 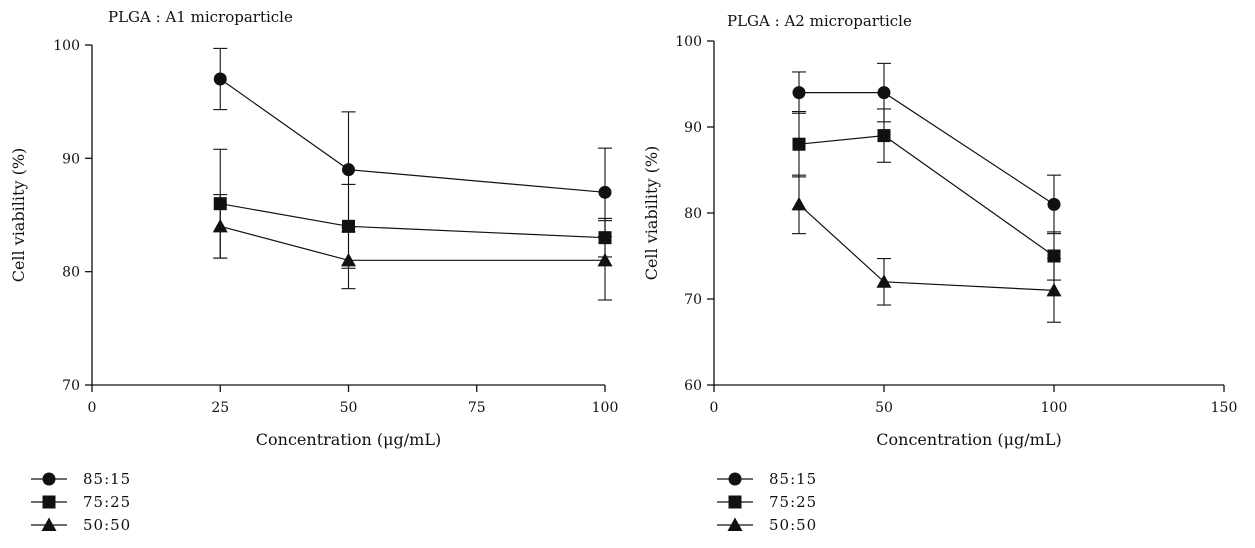 I want to click on chart-title: PLGA : A2 microparticle, so click(x=819, y=21).